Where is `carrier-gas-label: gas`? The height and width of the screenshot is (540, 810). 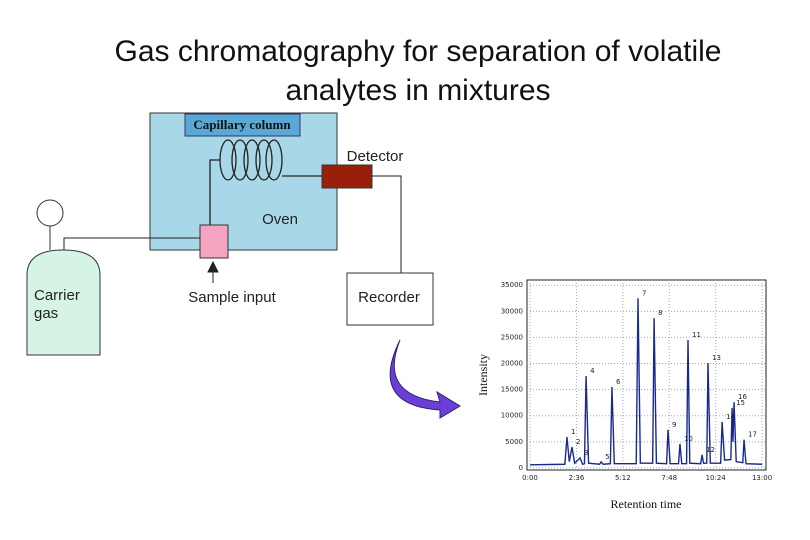
carrier-gas-label: gas is located at coordinates (46, 313).